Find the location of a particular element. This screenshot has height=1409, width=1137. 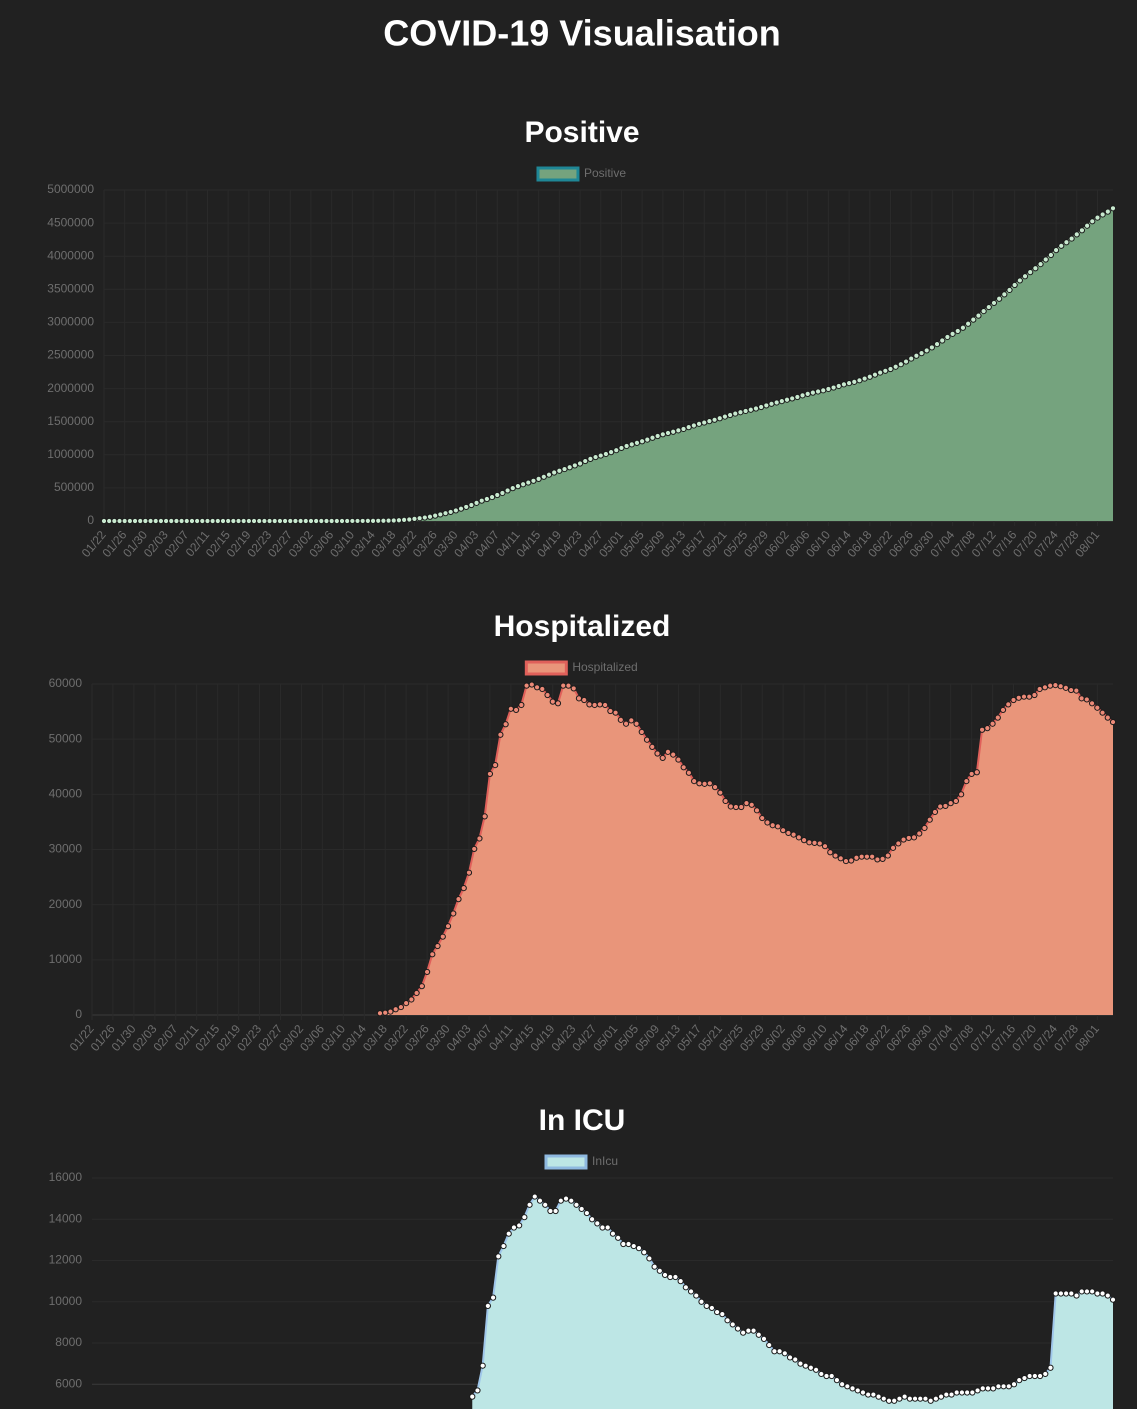

legend-label: Hospitalized is located at coordinates (604, 667).